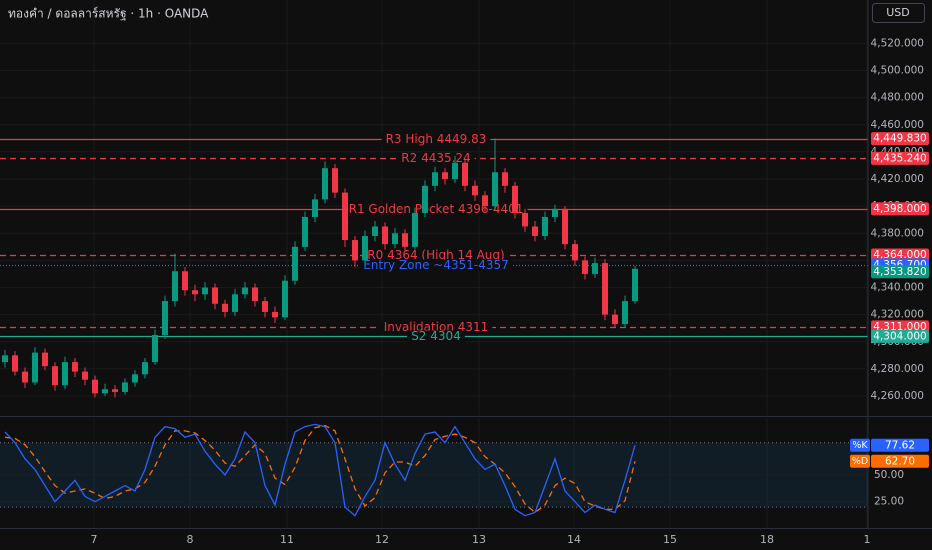 The height and width of the screenshot is (550, 932). I want to click on osc-tick-label: 25.00, so click(889, 502).